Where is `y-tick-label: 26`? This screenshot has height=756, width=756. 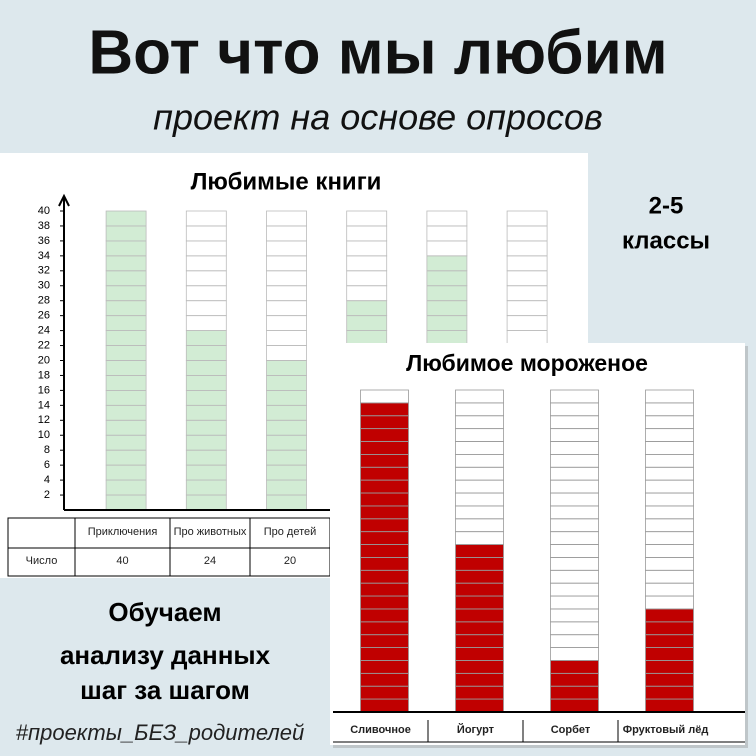 y-tick-label: 26 is located at coordinates (44, 316).